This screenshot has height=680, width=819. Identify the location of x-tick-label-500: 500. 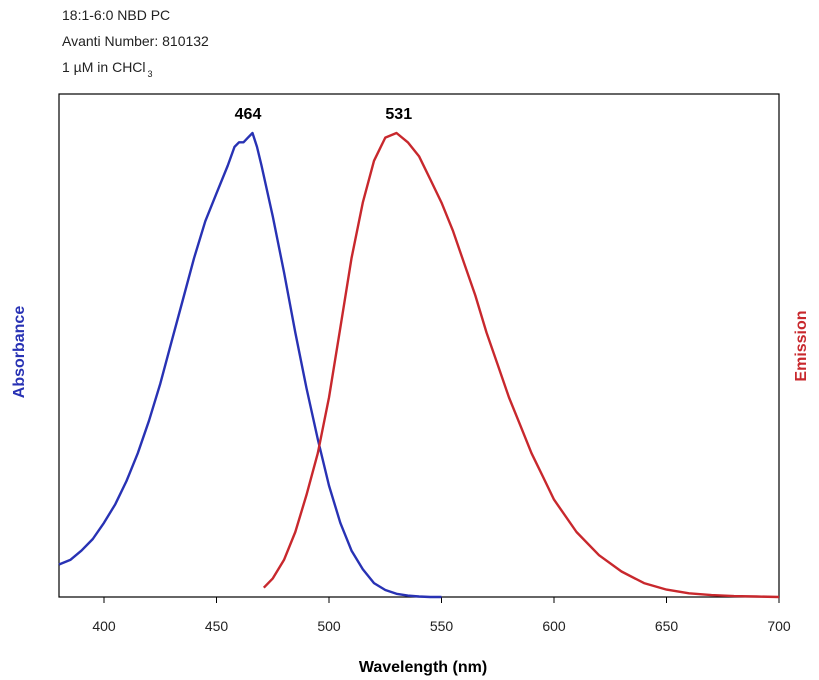
(329, 626).